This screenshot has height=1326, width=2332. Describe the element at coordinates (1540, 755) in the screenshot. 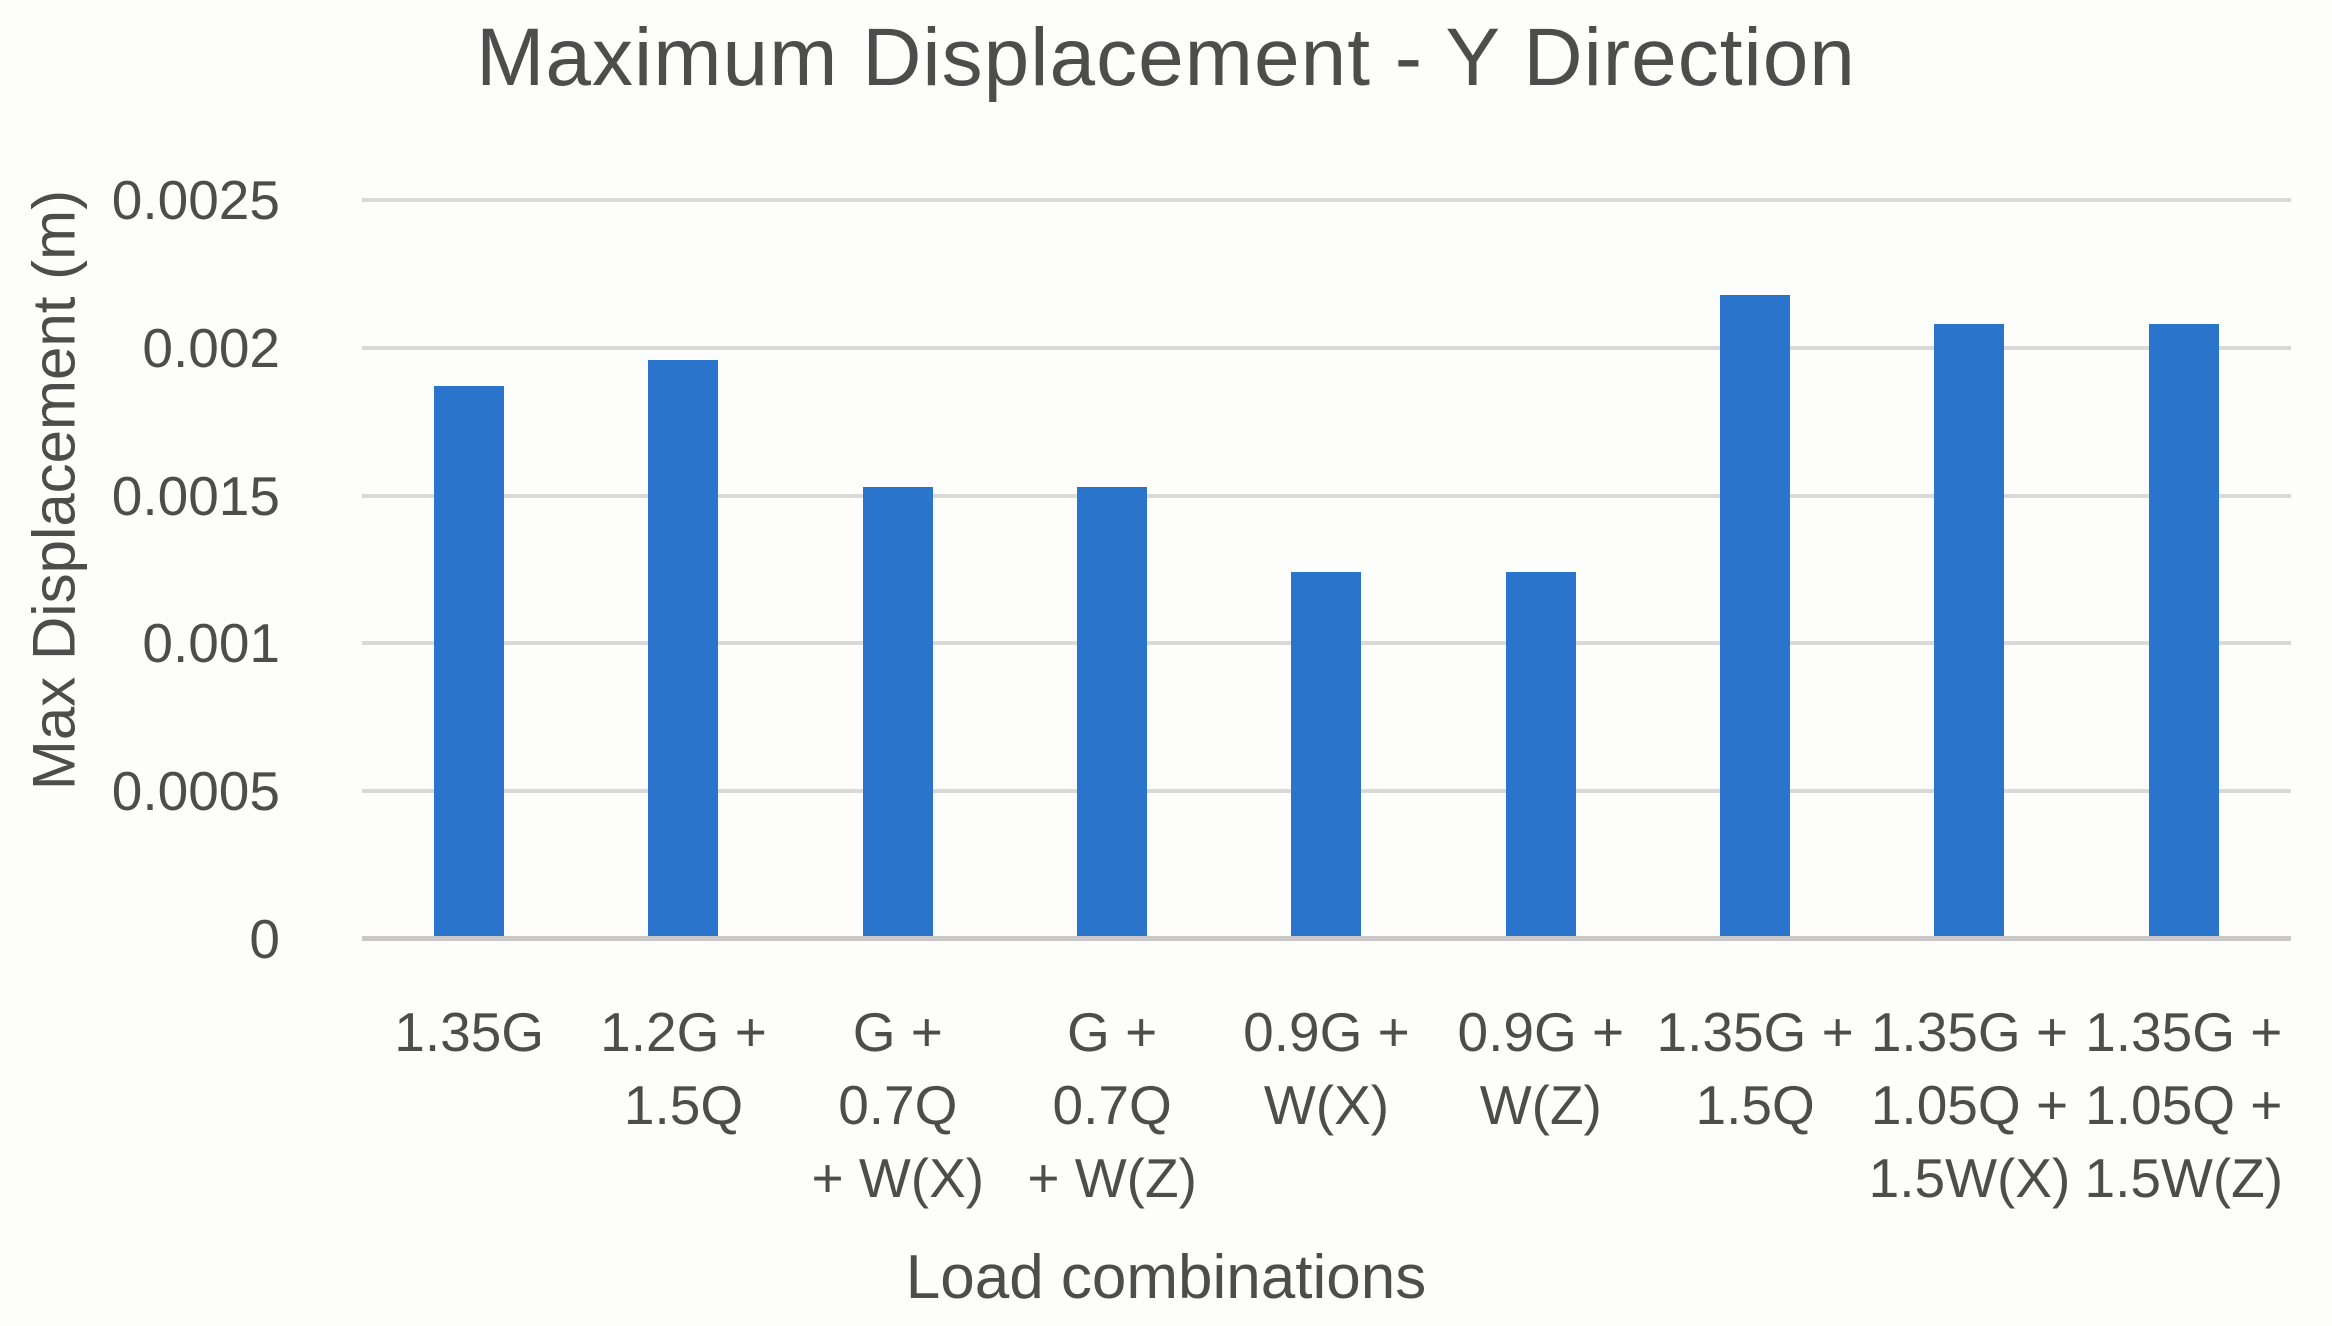

I see `bar-0.9G + W(Z)` at that location.